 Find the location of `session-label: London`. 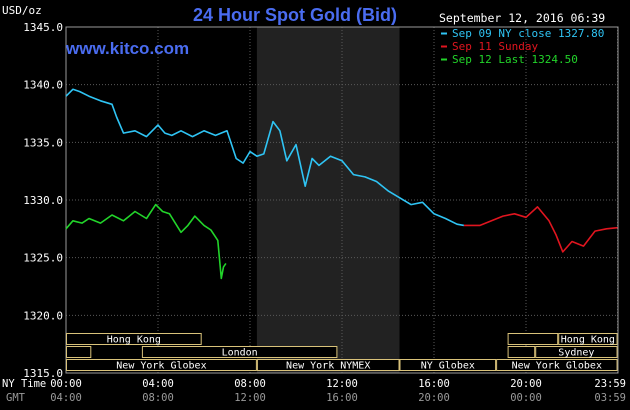

session-label: London is located at coordinates (240, 353).